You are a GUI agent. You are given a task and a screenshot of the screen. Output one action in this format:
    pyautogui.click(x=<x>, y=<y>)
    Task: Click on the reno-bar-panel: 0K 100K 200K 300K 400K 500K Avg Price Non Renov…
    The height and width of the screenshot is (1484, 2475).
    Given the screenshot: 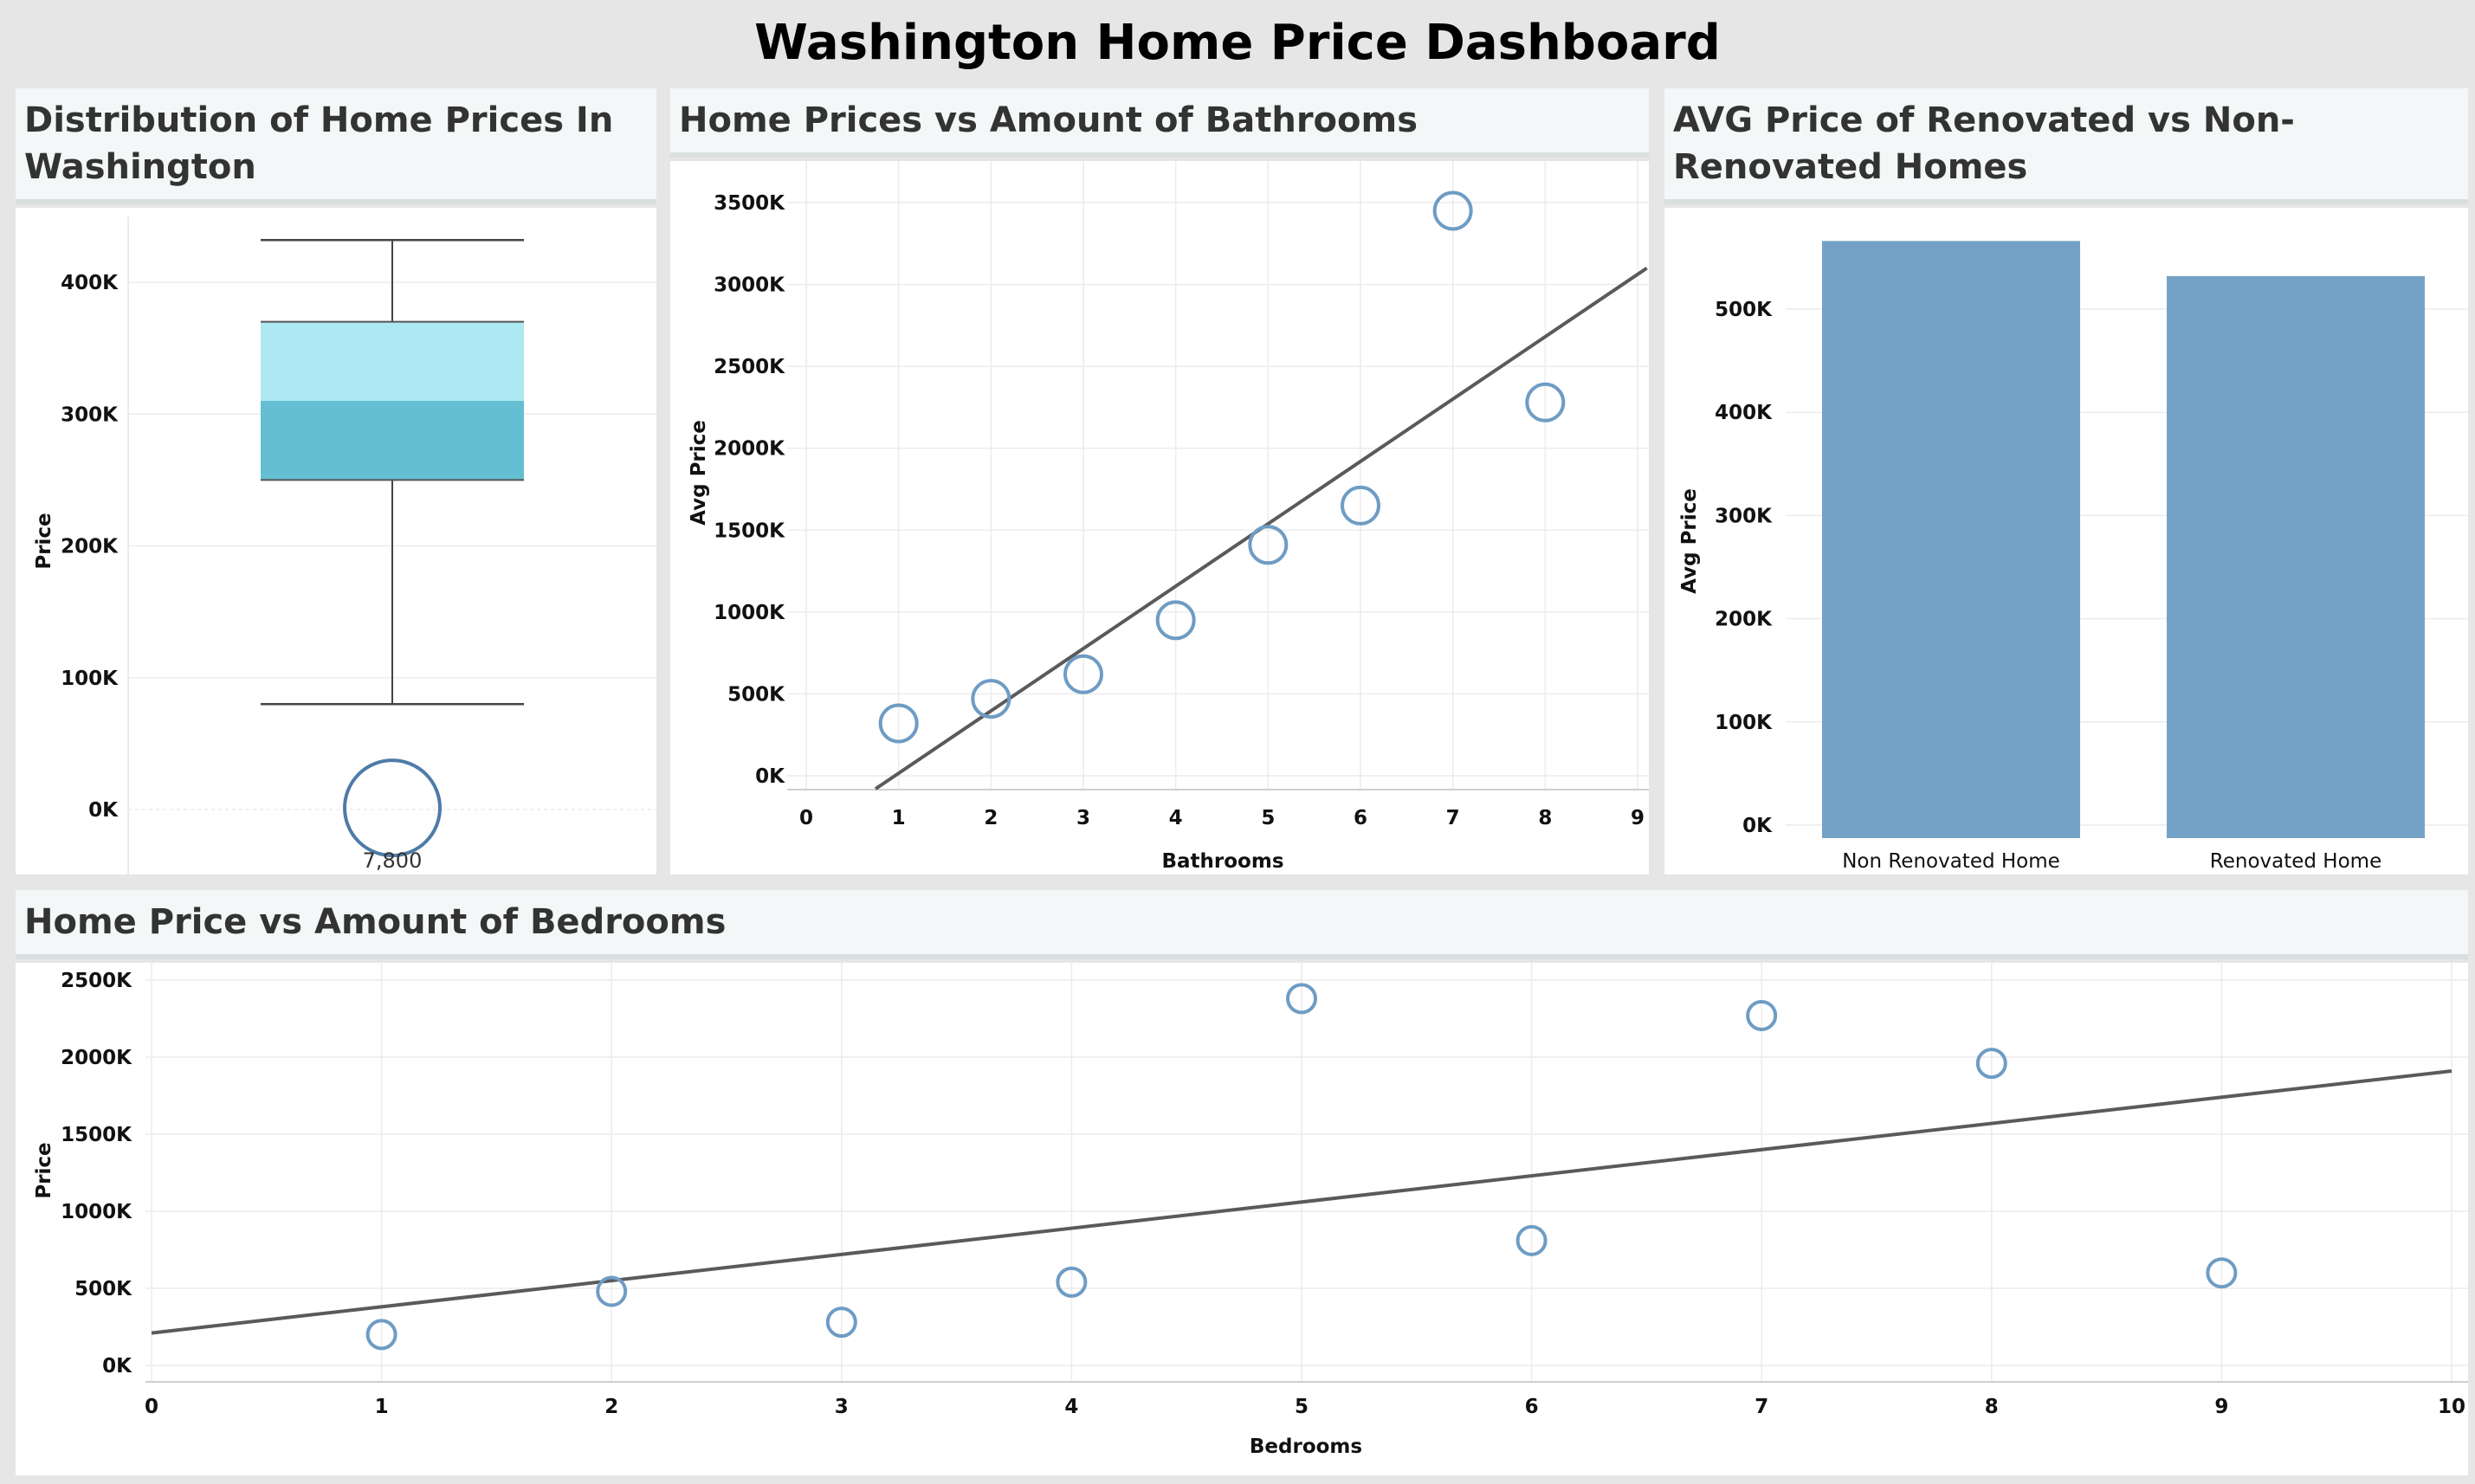 What is the action you would take?
    pyautogui.click(x=2066, y=541)
    